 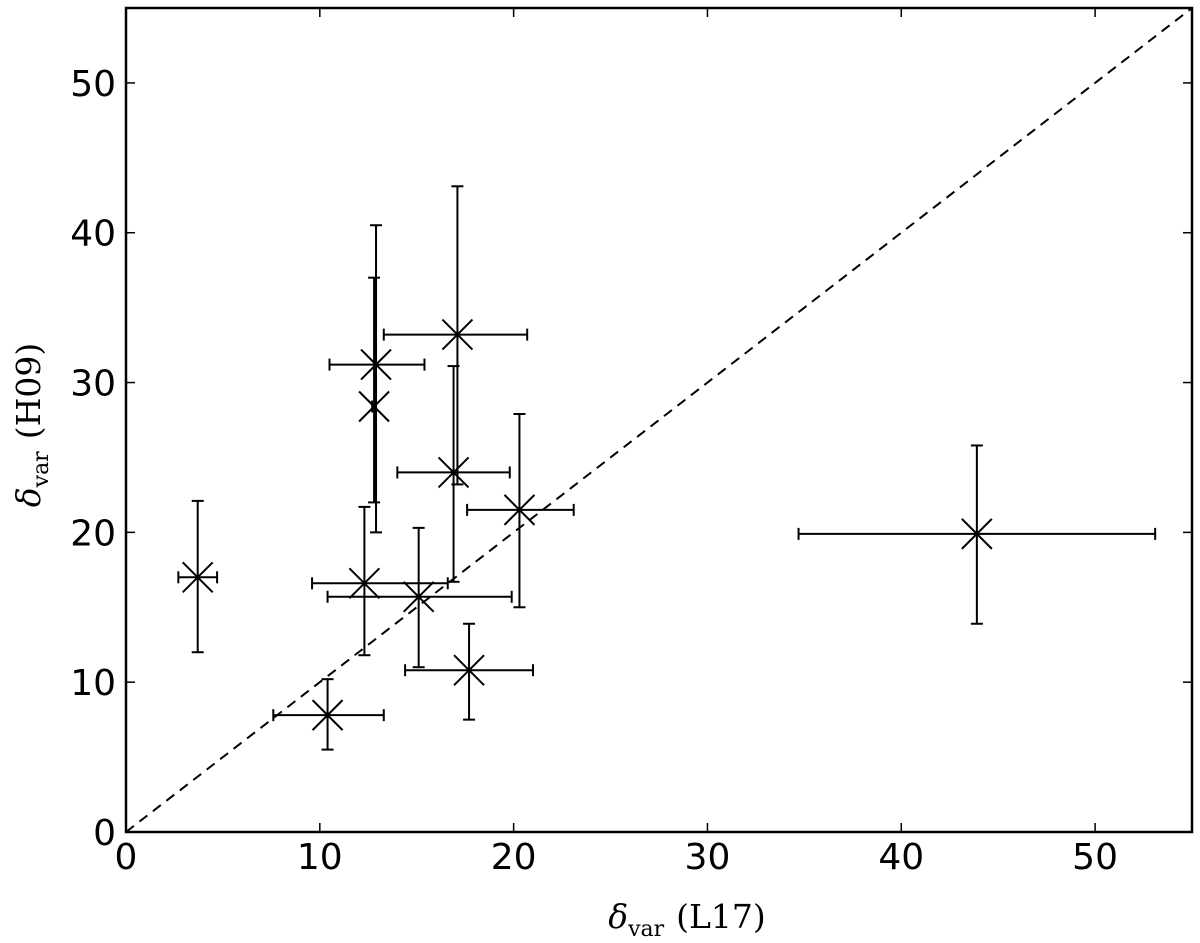 What do you see at coordinates (646, 929) in the screenshot?
I see `x-axis-label-subscript: var` at bounding box center [646, 929].